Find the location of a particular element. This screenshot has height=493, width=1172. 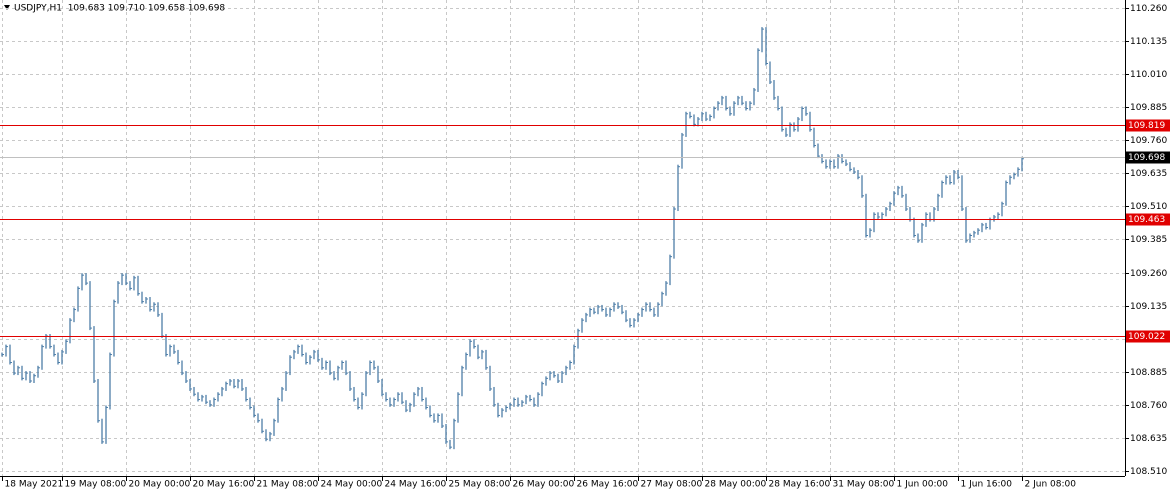

x-tick-label: 25 May 08:00 is located at coordinates (480, 485).